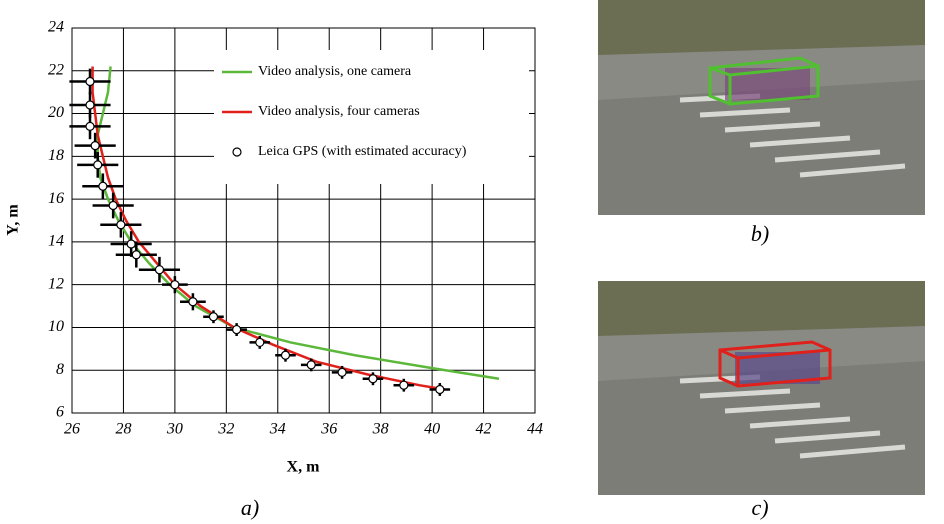 This screenshot has height=524, width=944. I want to click on y-axis-label: Y, m, so click(13, 220).